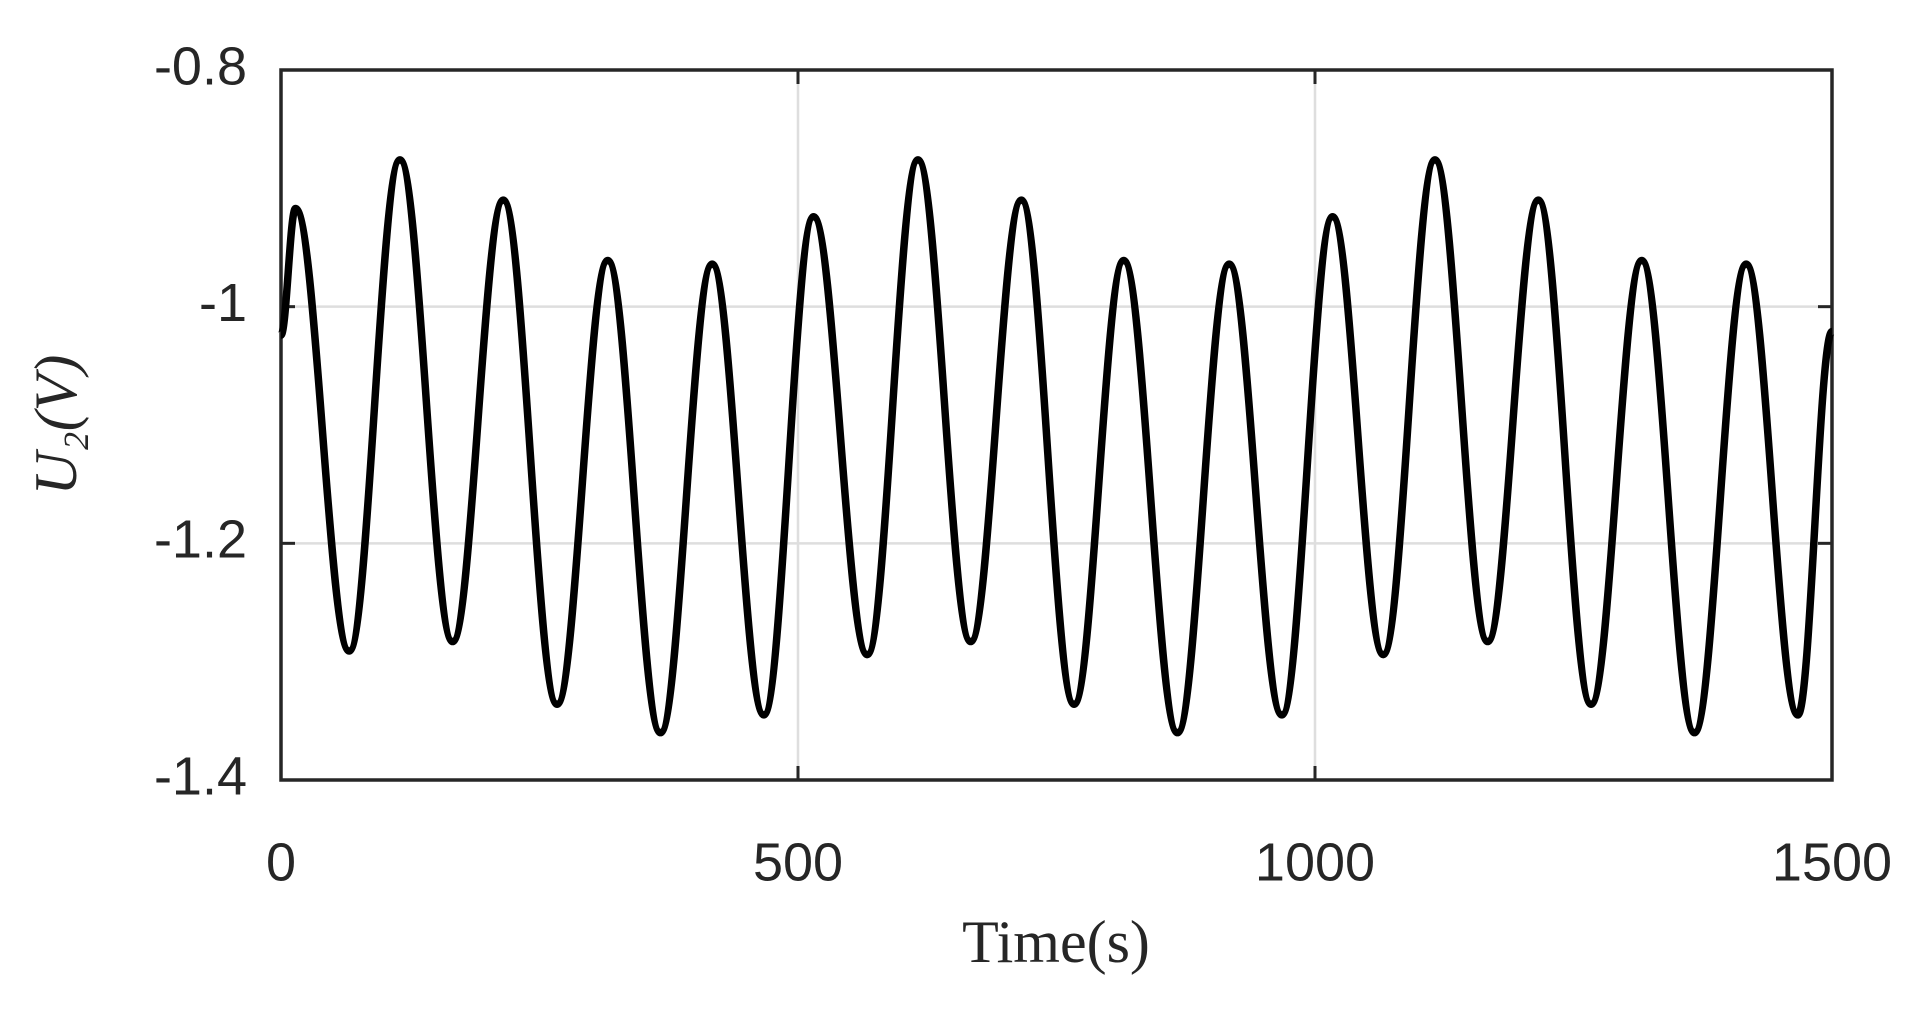 This screenshot has width=1925, height=1010. I want to click on y-tick-label: -1.4, so click(200, 776).